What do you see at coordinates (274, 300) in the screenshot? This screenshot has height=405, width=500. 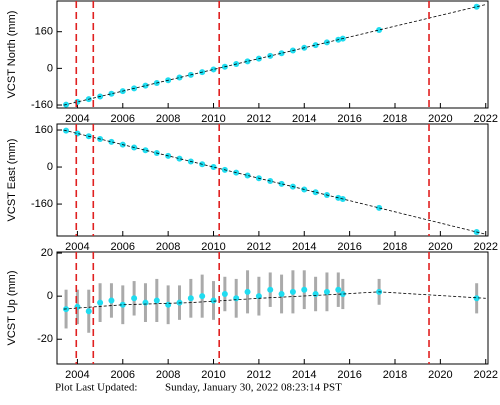 I see `model-line` at bounding box center [274, 300].